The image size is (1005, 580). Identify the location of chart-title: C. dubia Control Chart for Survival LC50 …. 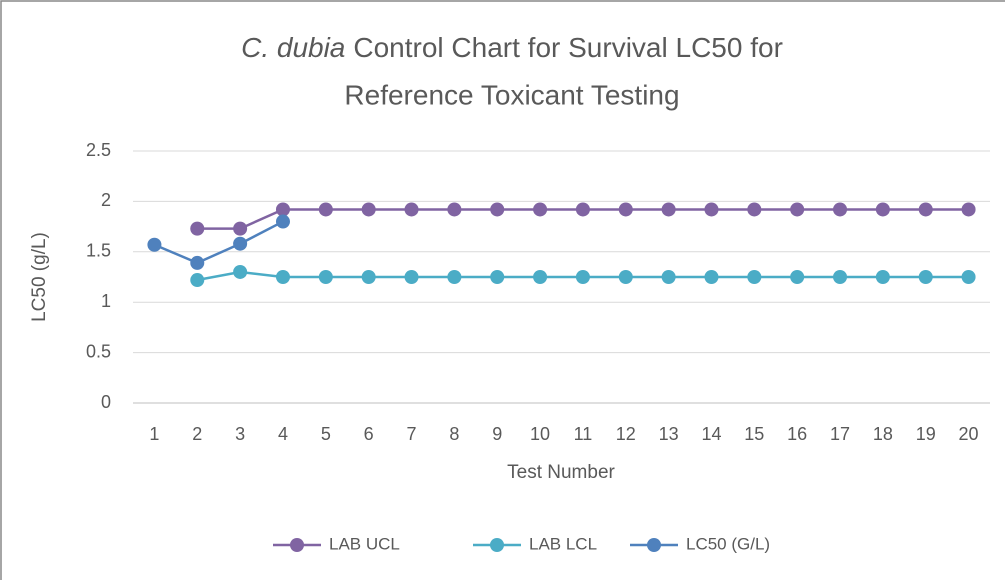
(512, 47).